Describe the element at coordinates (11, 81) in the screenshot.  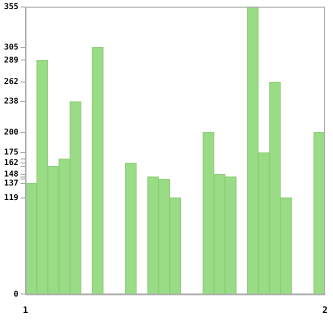
I see `y-tick-label: 262` at that location.